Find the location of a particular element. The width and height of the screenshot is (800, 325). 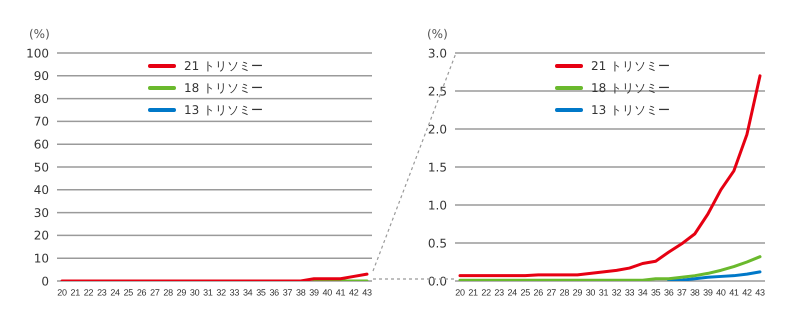

y-tick-label: 60 is located at coordinates (41, 144).